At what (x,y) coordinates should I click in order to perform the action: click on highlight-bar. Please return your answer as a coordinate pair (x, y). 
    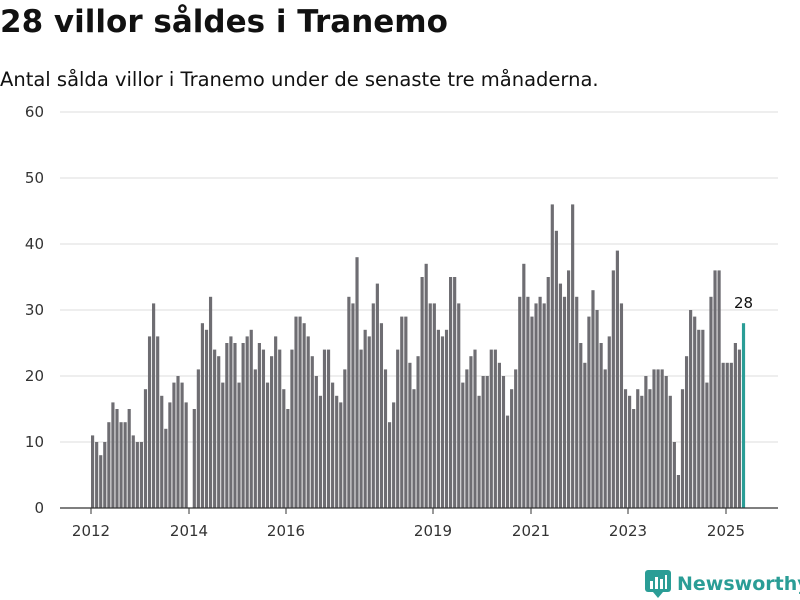
    Looking at the image, I should click on (743, 415).